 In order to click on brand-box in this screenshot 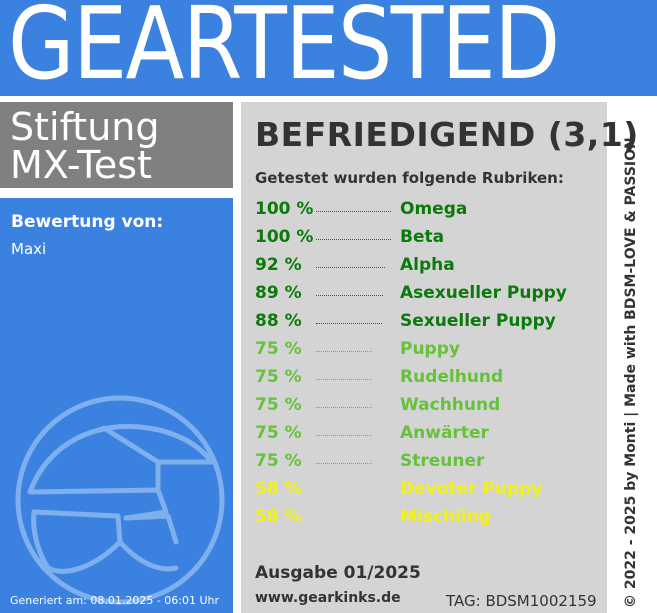, I will do `click(116, 145)`.